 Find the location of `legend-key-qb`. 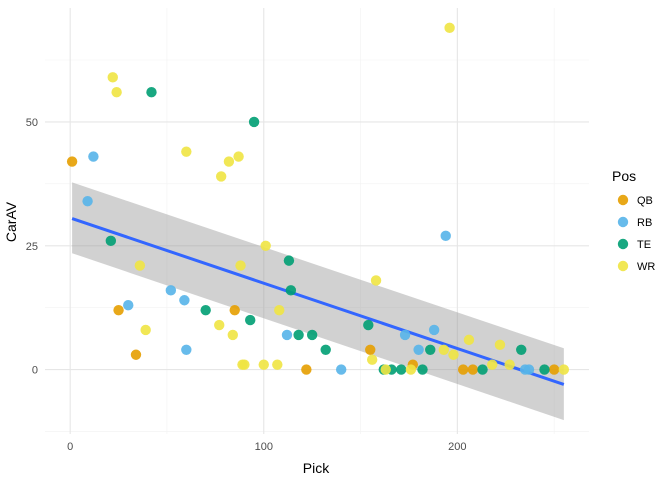

legend-key-qb is located at coordinates (623, 200).